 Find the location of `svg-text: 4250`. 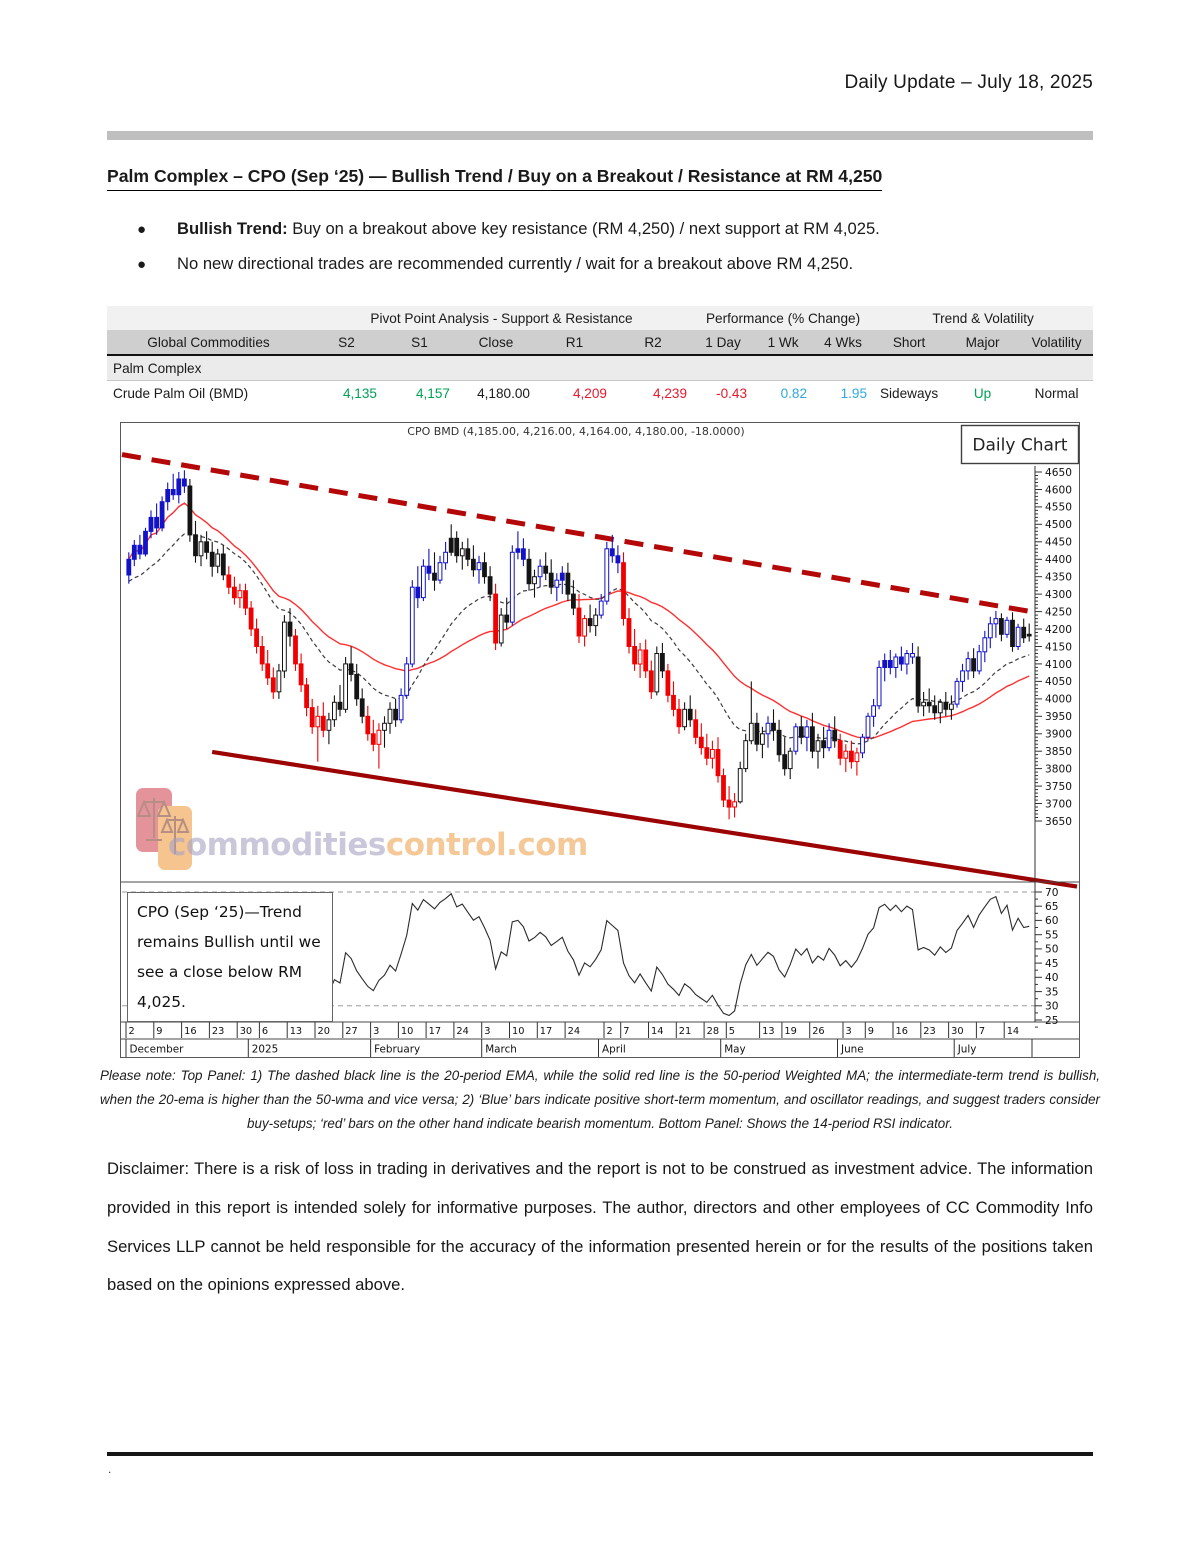

svg-text: 4250 is located at coordinates (1058, 612).